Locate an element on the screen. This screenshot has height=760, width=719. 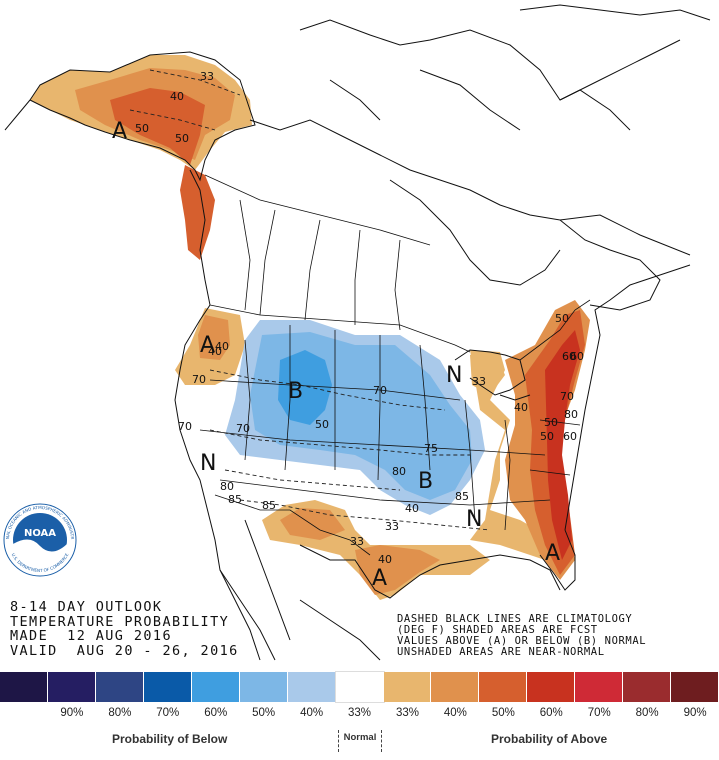
arctic-islands is located at coordinates (465, 75).